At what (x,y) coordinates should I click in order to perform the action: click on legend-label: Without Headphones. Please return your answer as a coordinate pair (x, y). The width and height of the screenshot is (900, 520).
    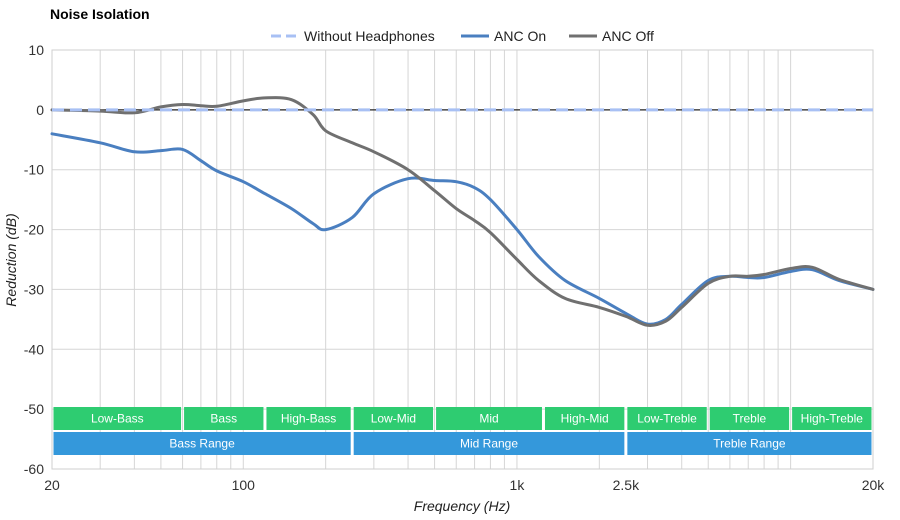
    Looking at the image, I should click on (369, 36).